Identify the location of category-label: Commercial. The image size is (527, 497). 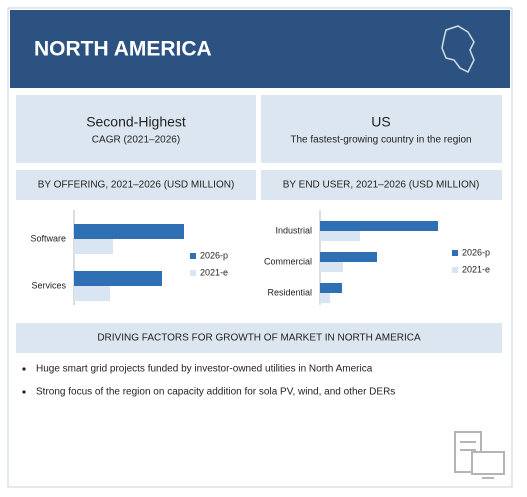
(288, 261).